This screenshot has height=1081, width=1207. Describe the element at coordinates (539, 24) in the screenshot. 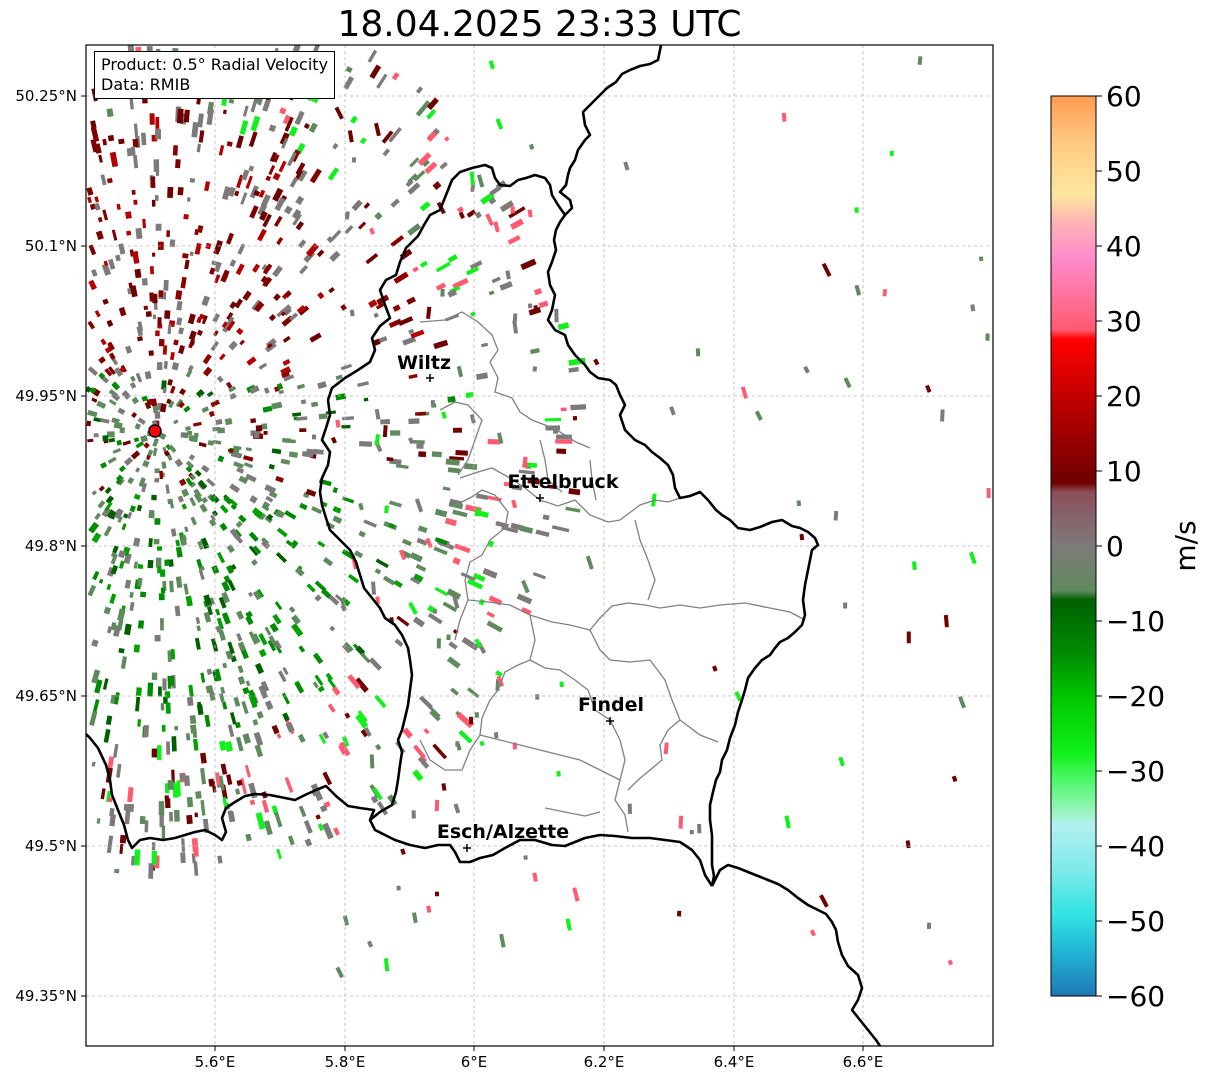

I see `map-title: 18.04.2025 23:33 UTC` at that location.